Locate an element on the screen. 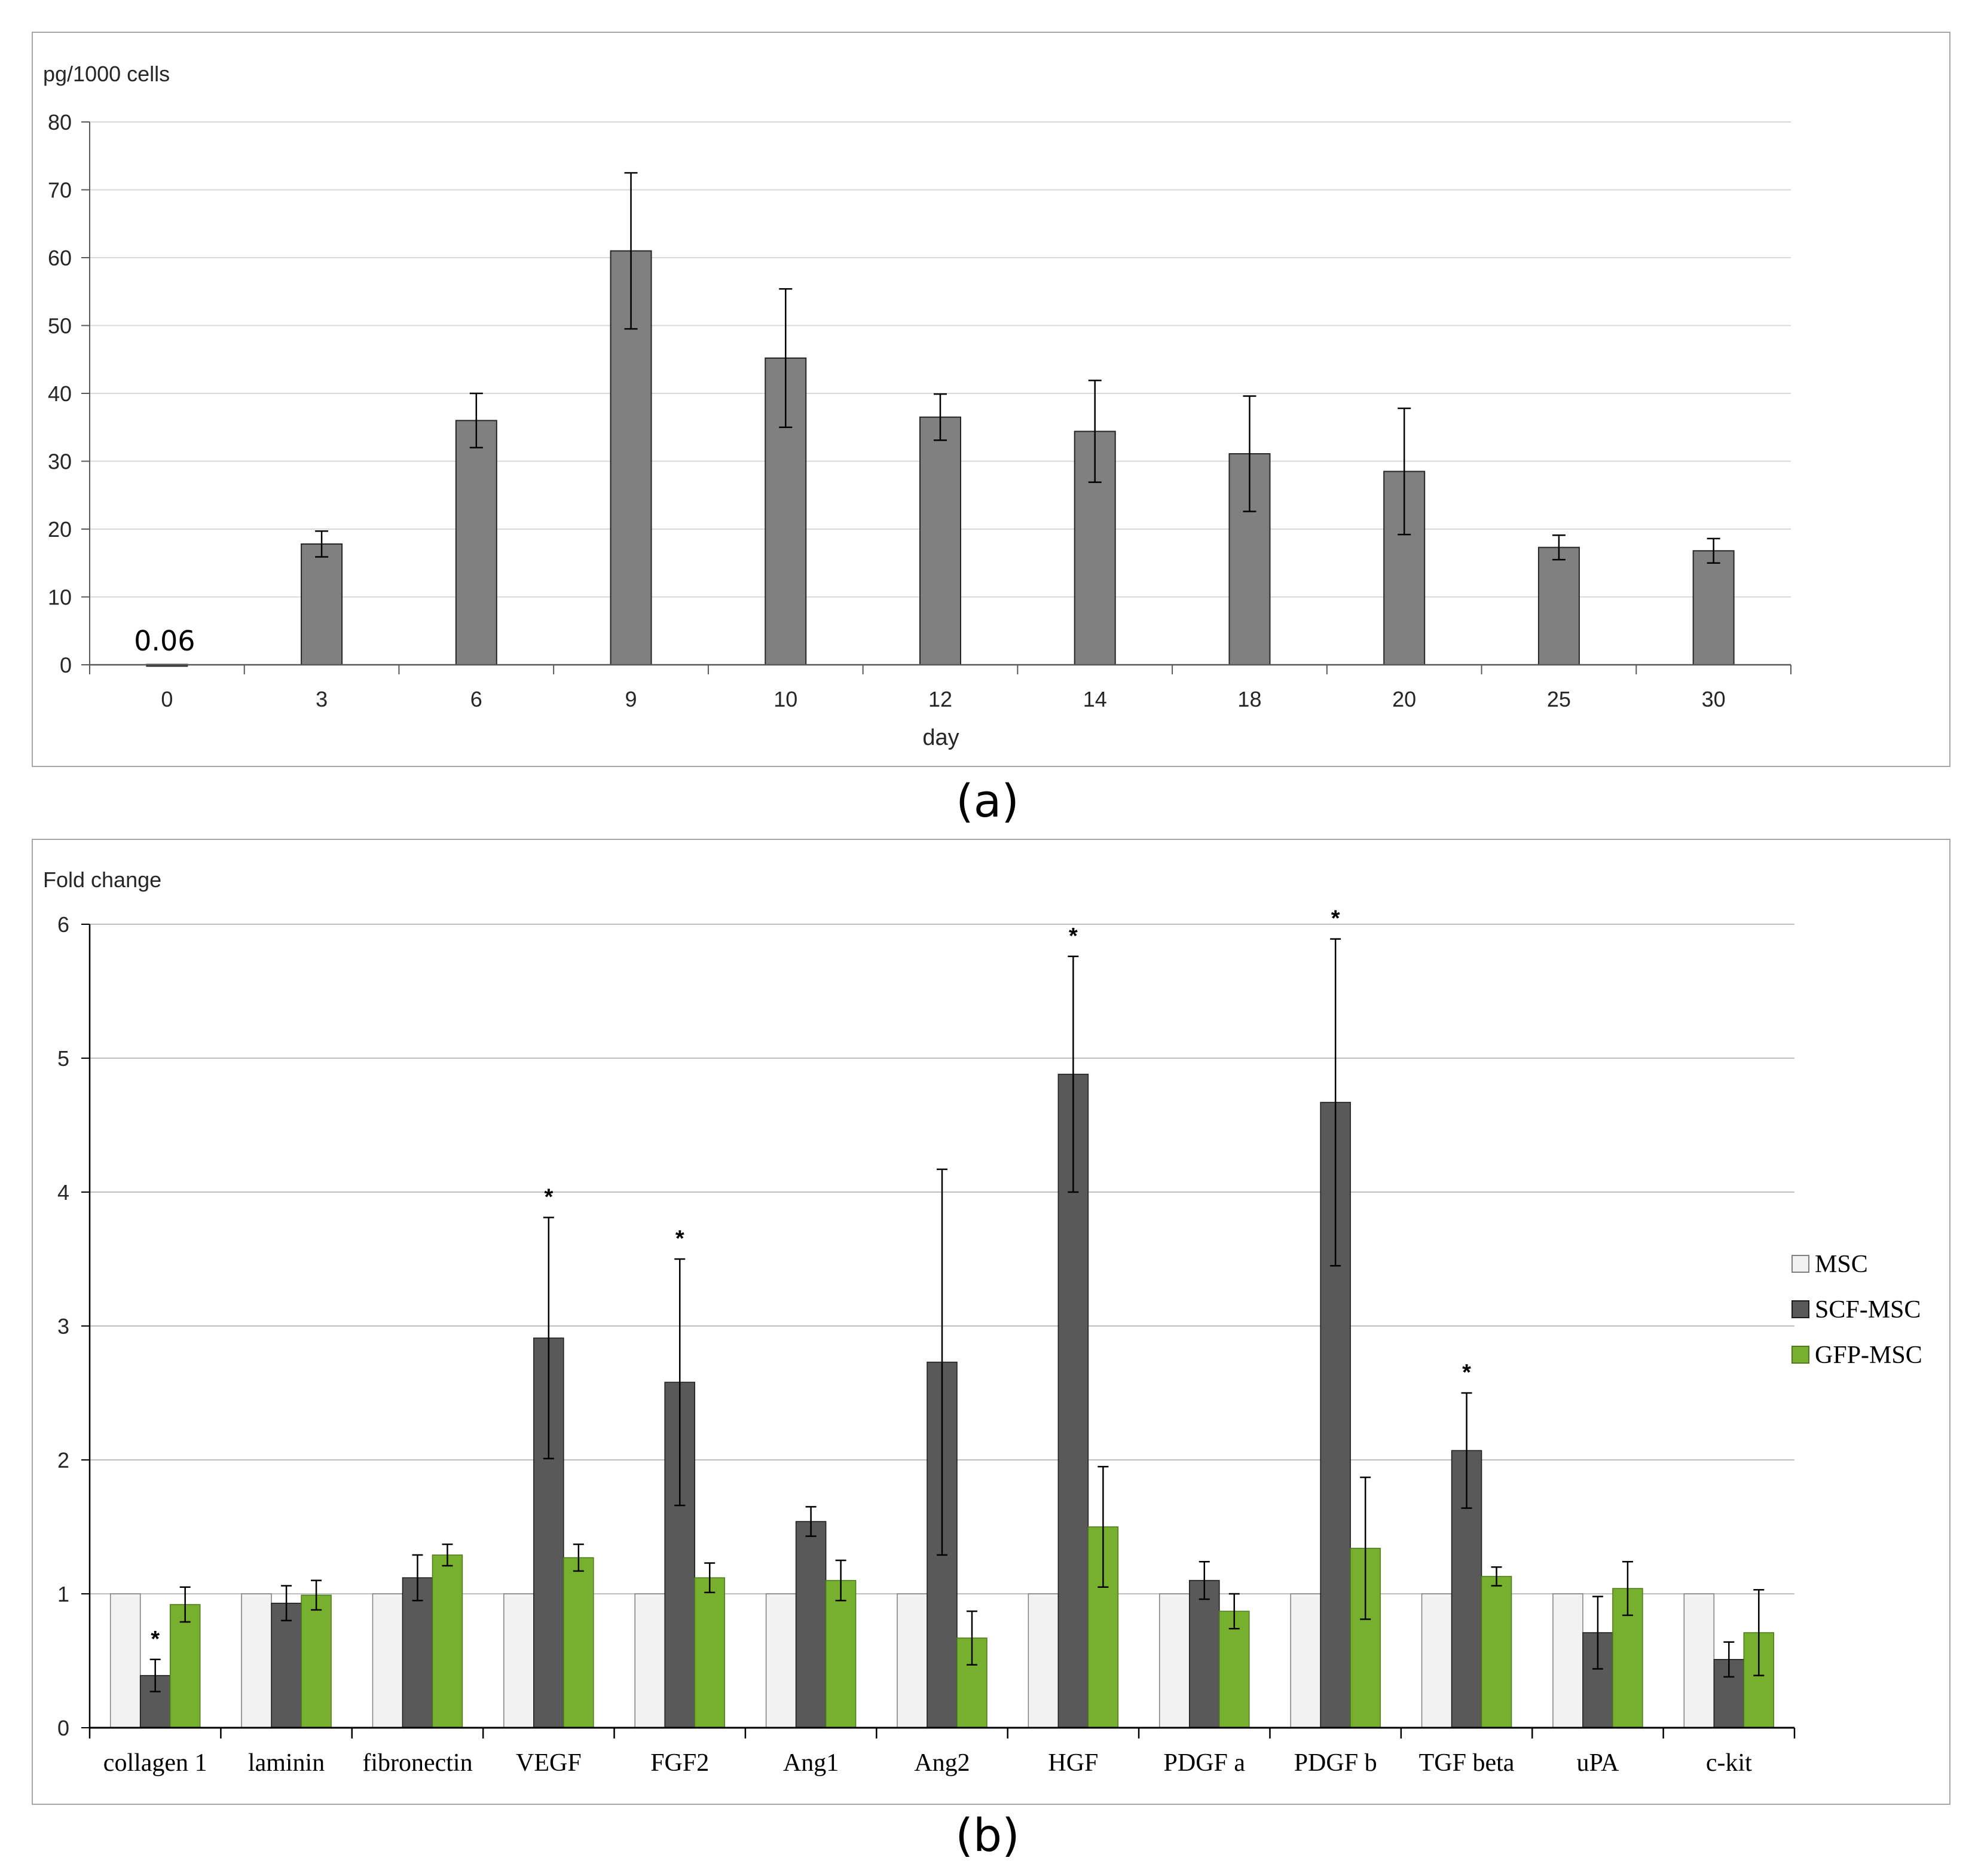  b-legend-label-gfp-msc: GFP-MSC is located at coordinates (1868, 1355).